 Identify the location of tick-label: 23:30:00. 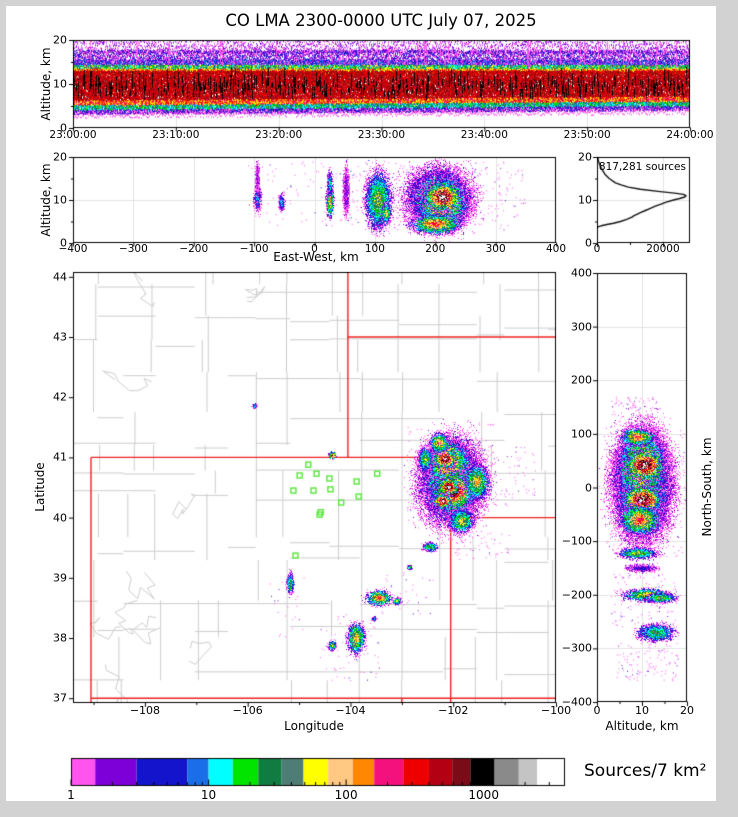
(381, 135).